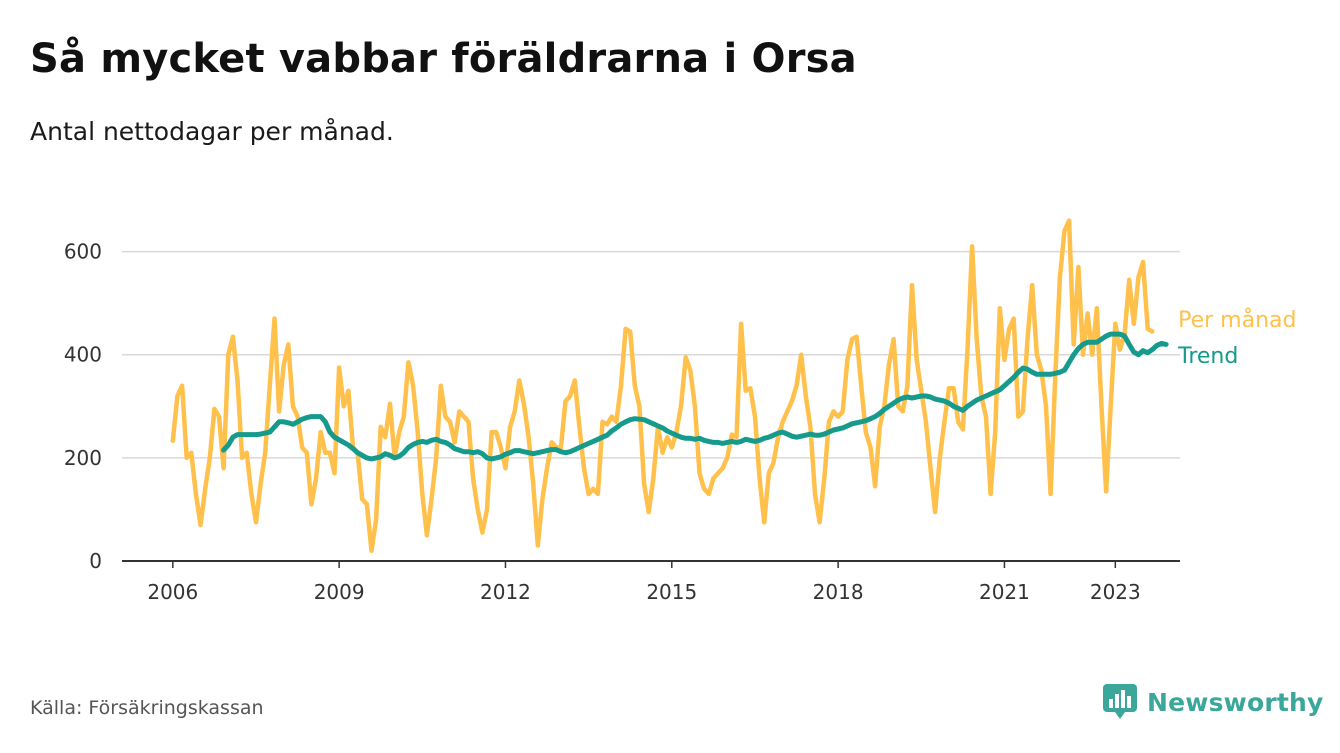 The height and width of the screenshot is (753, 1340). What do you see at coordinates (83, 355) in the screenshot?
I see `y-tick-label: 400` at bounding box center [83, 355].